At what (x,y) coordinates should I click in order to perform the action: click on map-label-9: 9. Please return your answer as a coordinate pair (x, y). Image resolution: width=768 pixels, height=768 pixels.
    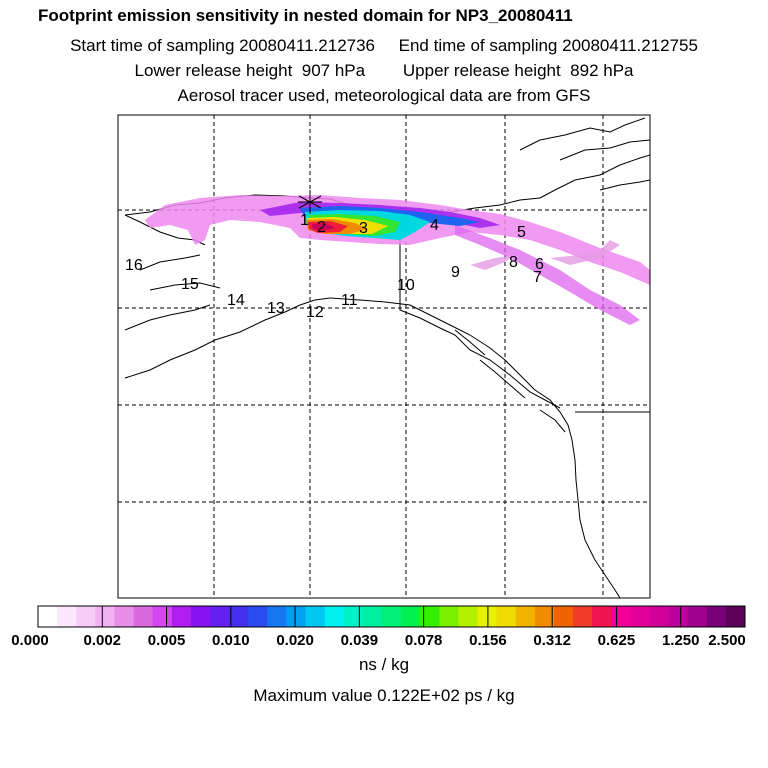
    Looking at the image, I should click on (455, 272).